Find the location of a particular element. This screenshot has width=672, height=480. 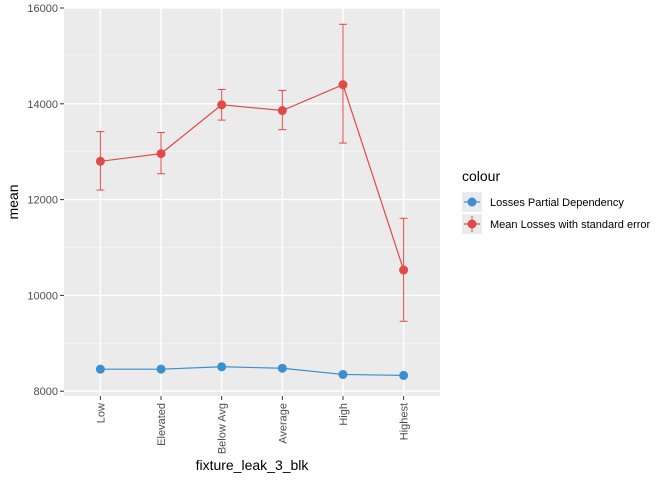

y-tick-label: 12000 is located at coordinates (42, 201).